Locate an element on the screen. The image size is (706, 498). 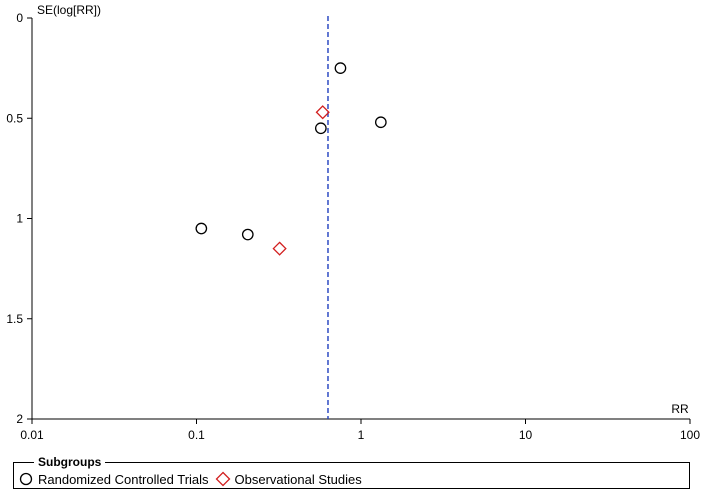
y-tick-label: 0.5 is located at coordinates (14, 118).